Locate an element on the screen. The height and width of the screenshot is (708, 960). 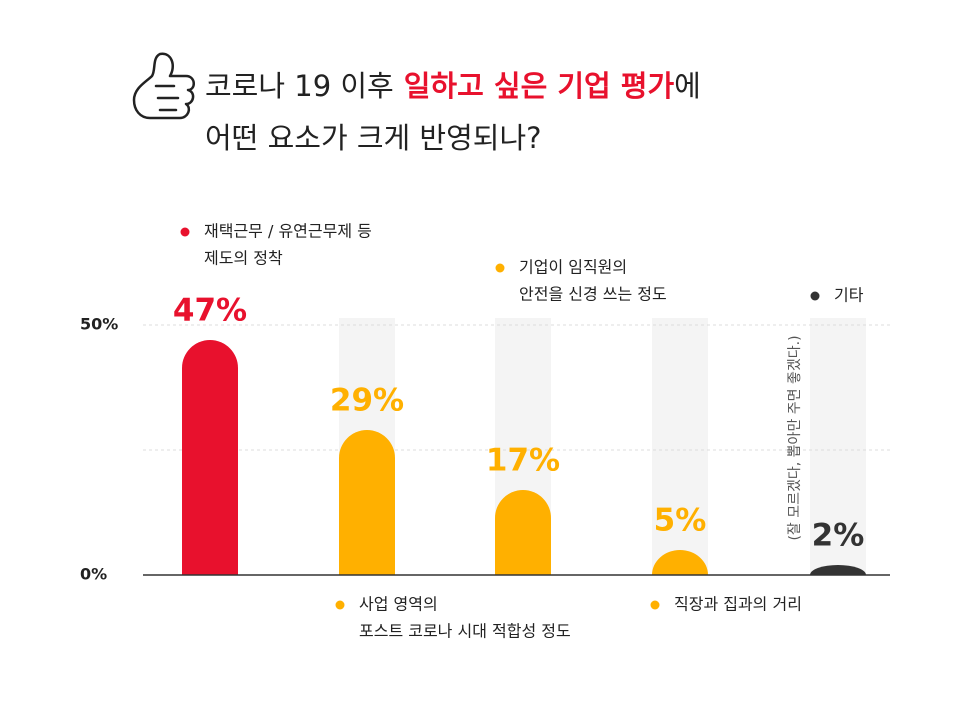
annotation: (잘 모르겠다, 뽑아만 주면 좋겠다.) is located at coordinates (795, 437).